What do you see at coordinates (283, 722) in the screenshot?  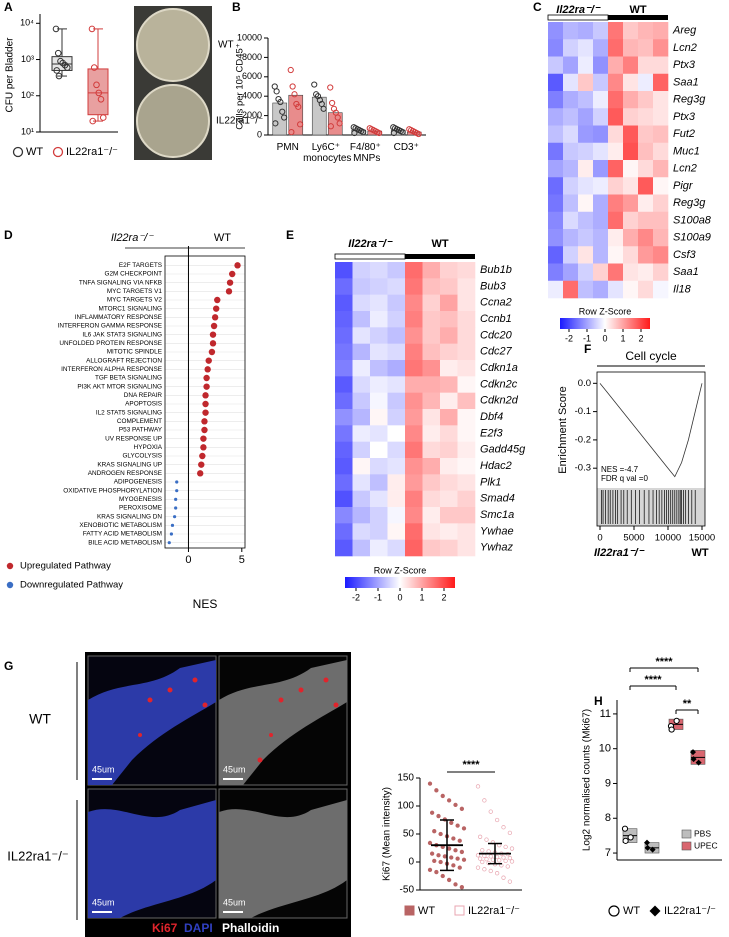 I see `tissue` at bounding box center [283, 722].